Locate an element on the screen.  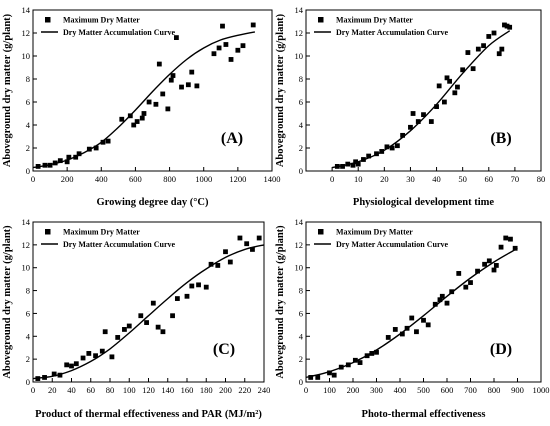
x-tick-label: 800 is located at coordinates (494, 390).